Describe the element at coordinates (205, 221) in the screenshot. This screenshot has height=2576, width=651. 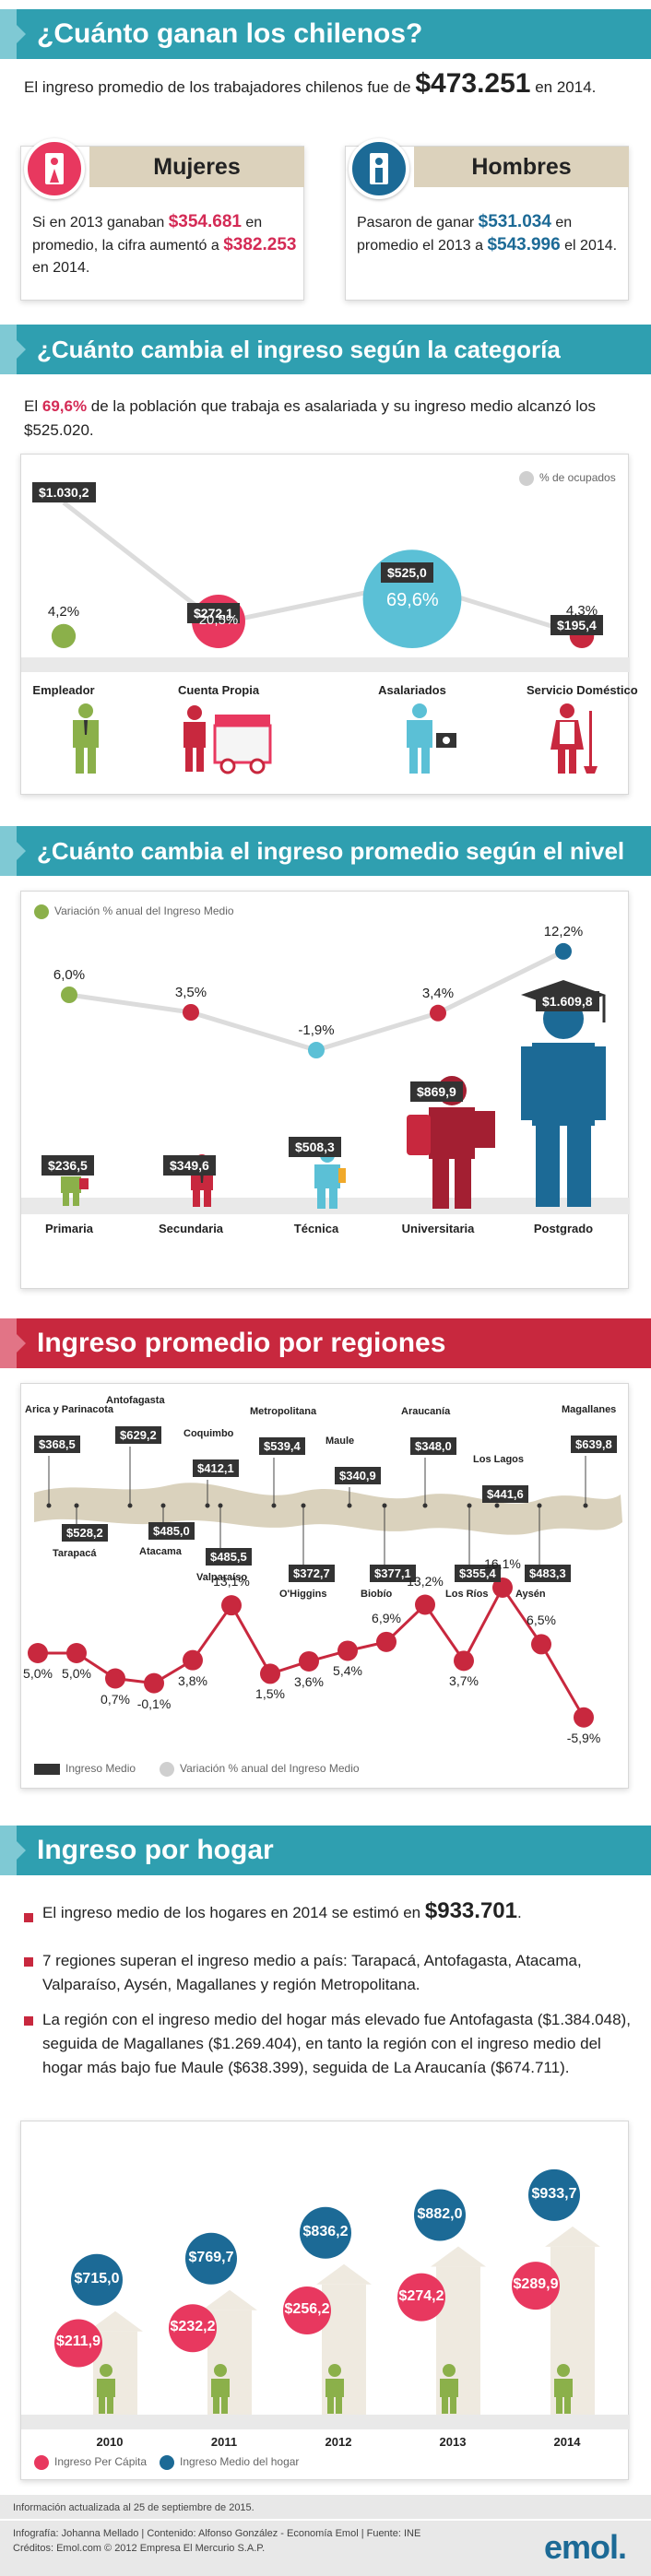
I see `women-value-2013: $354.681` at that location.